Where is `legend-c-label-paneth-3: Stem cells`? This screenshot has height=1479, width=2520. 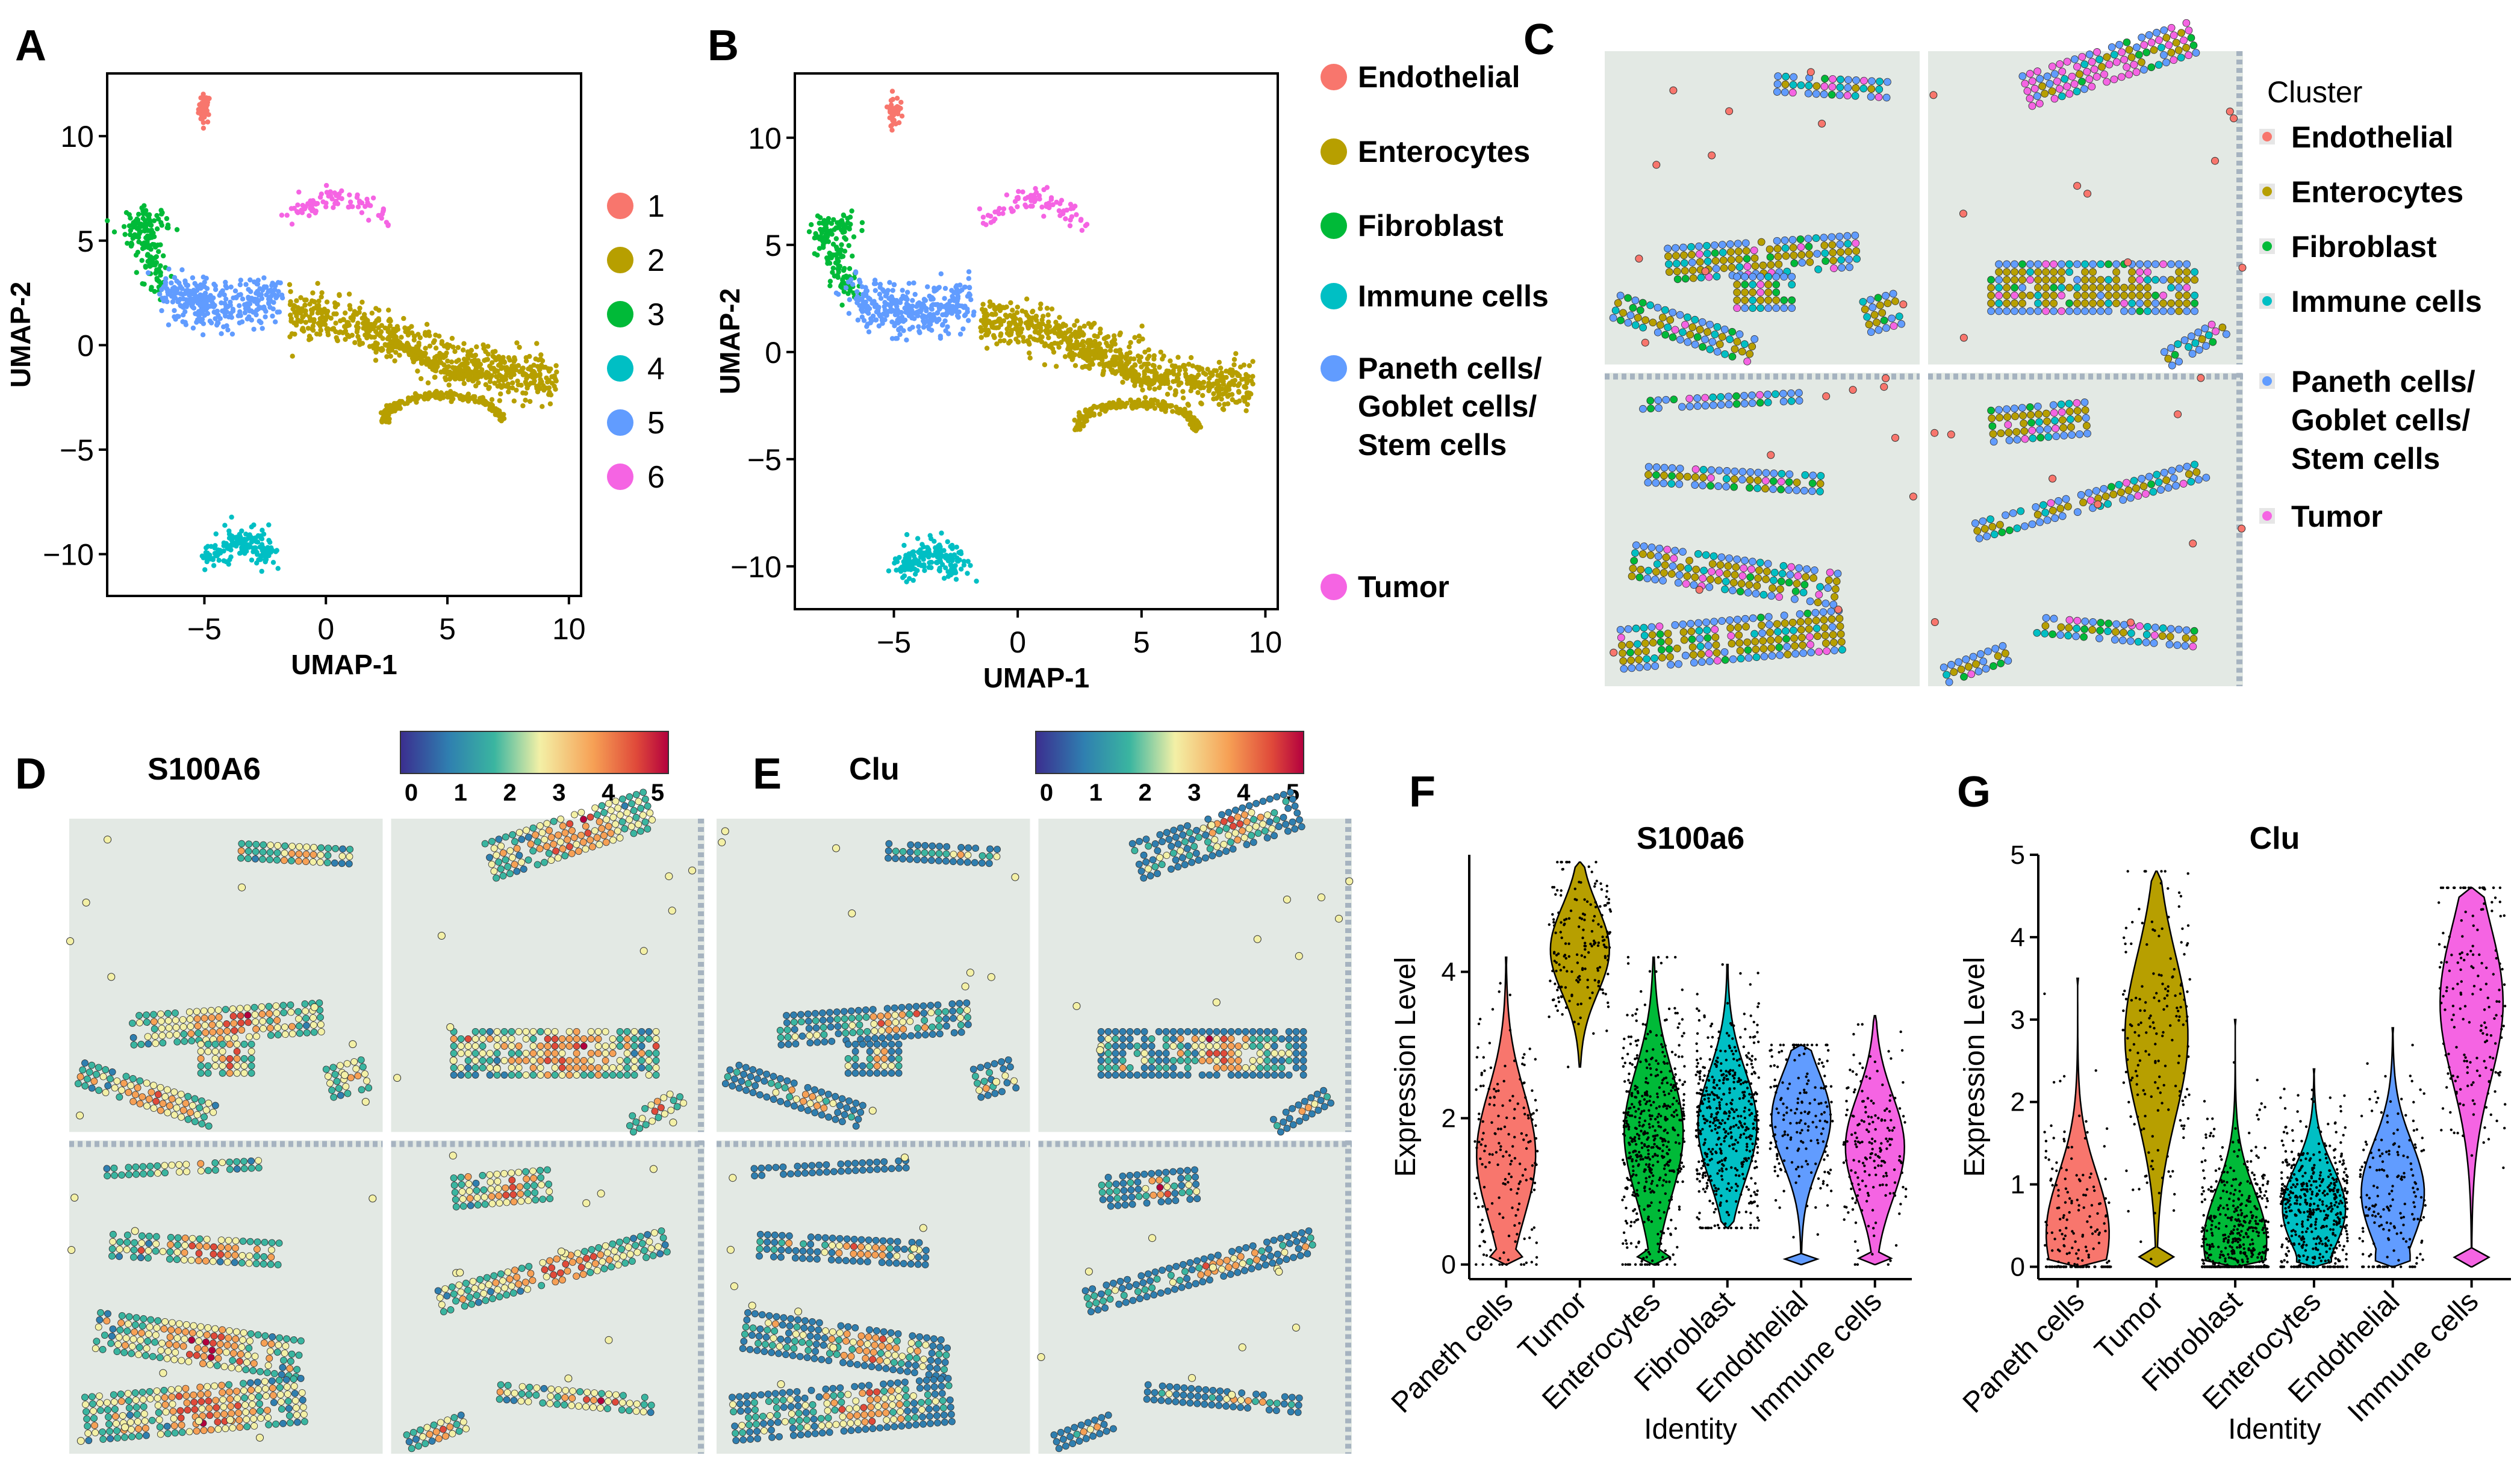 legend-c-label-paneth-3: Stem cells is located at coordinates (2366, 459).